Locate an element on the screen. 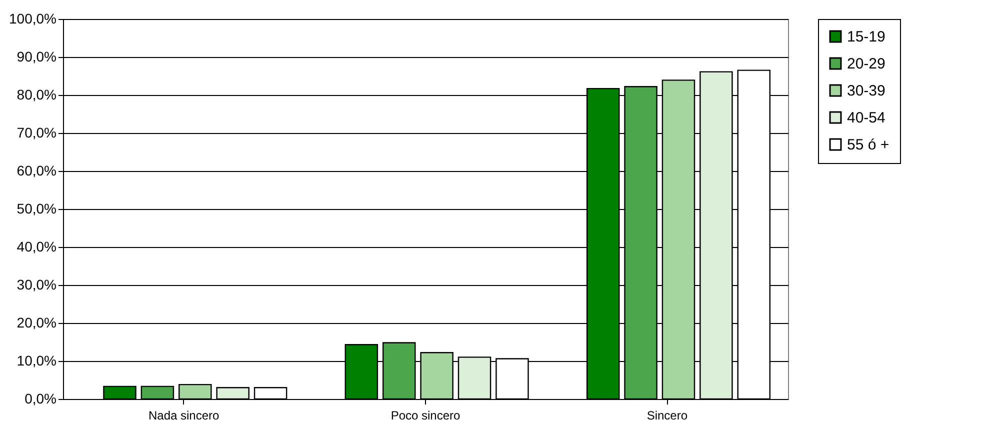  legend-label: 55 ó + is located at coordinates (868, 145).